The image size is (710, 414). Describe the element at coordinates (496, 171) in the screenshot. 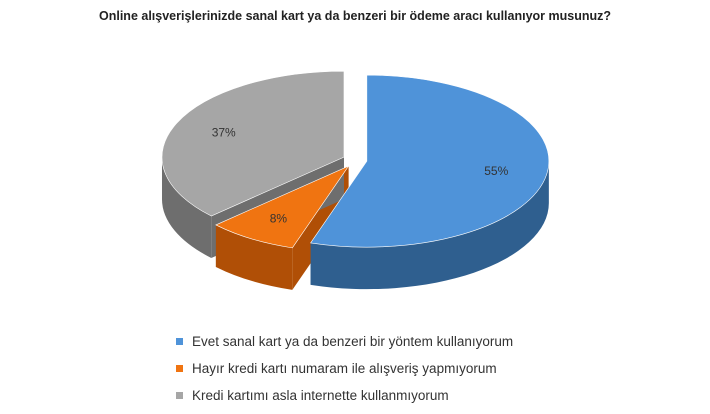

I see `data-label: 55%` at that location.